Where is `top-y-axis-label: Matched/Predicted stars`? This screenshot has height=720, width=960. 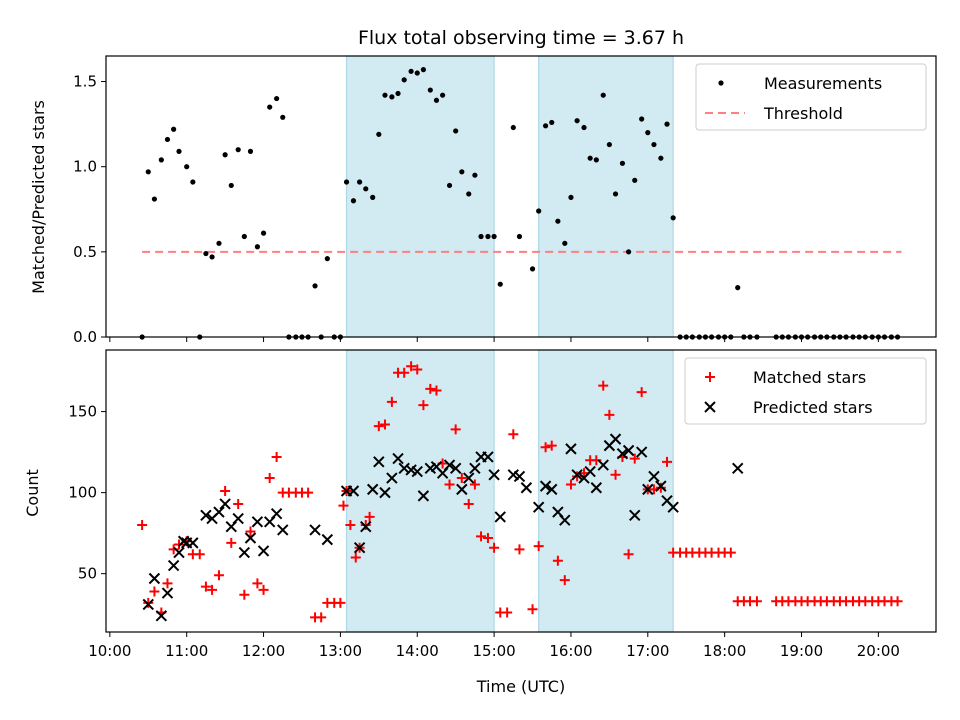 top-y-axis-label: Matched/Predicted stars is located at coordinates (38, 197).